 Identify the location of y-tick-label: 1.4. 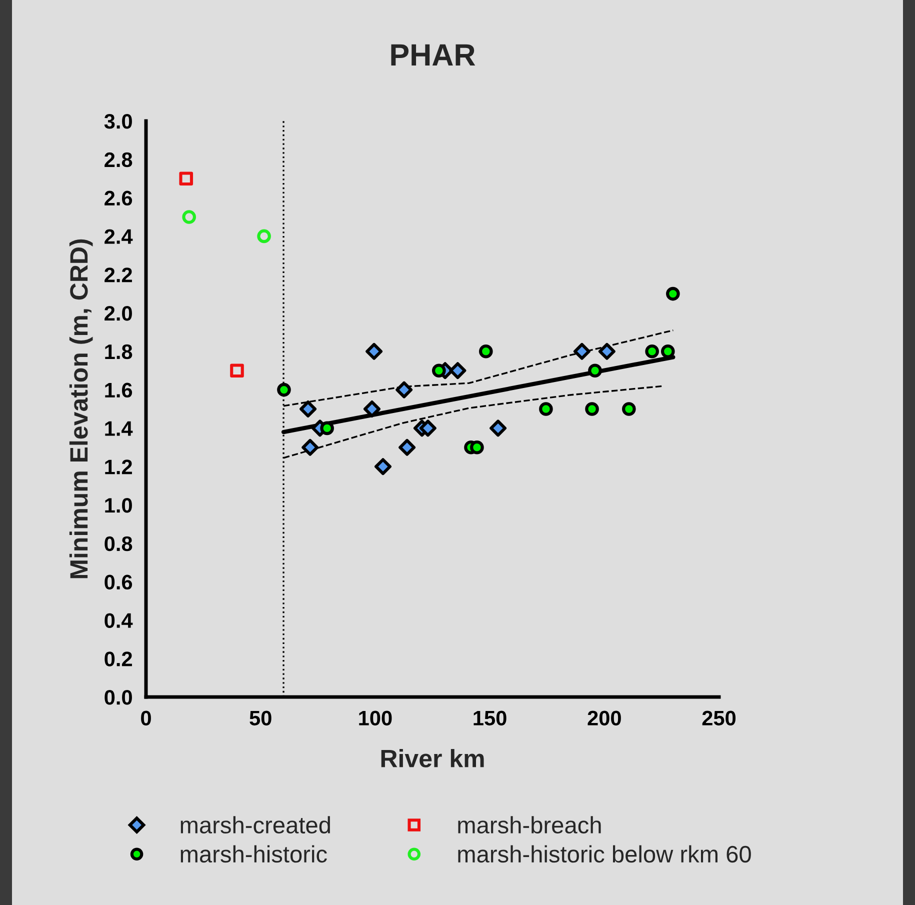
(119, 428).